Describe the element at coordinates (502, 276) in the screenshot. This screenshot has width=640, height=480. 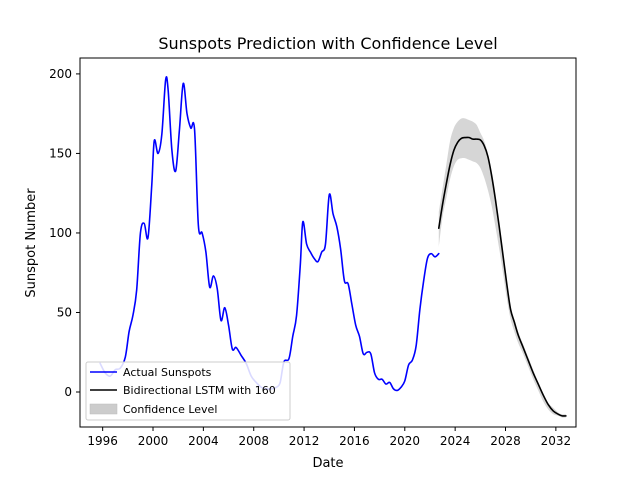
I see `lstm-prediction-line` at that location.